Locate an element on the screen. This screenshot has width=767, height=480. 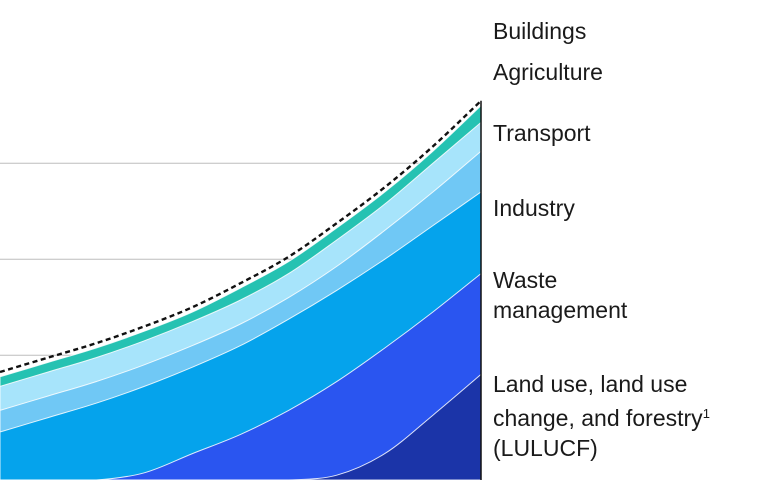
legend-label-waste: Waste management is located at coordinates (560, 295).